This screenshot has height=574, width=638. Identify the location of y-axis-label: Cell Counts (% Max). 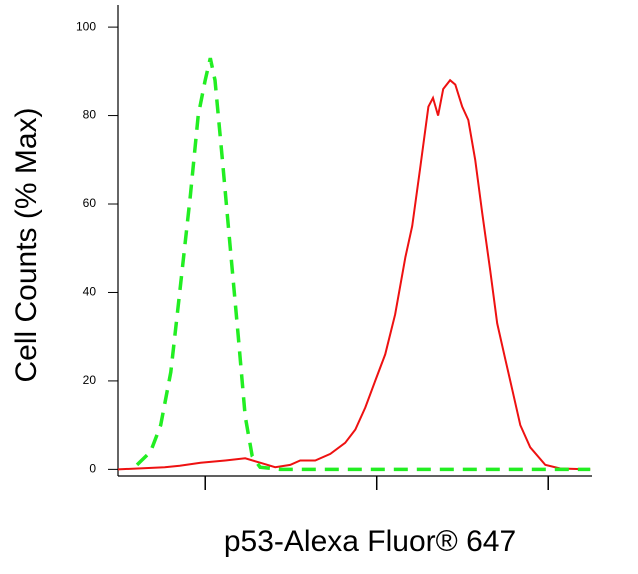
(26, 244).